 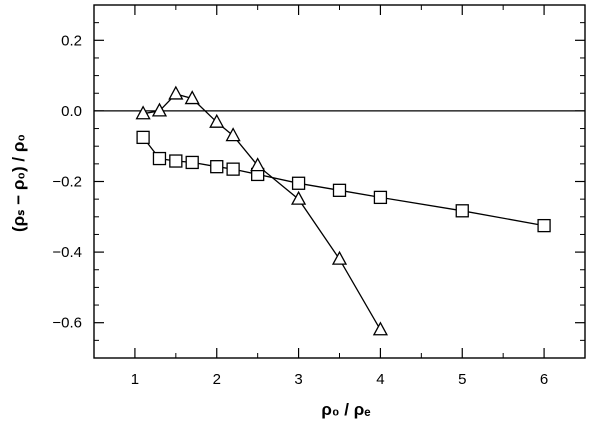 I want to click on y-tick-label: −0.2, so click(x=67, y=182).